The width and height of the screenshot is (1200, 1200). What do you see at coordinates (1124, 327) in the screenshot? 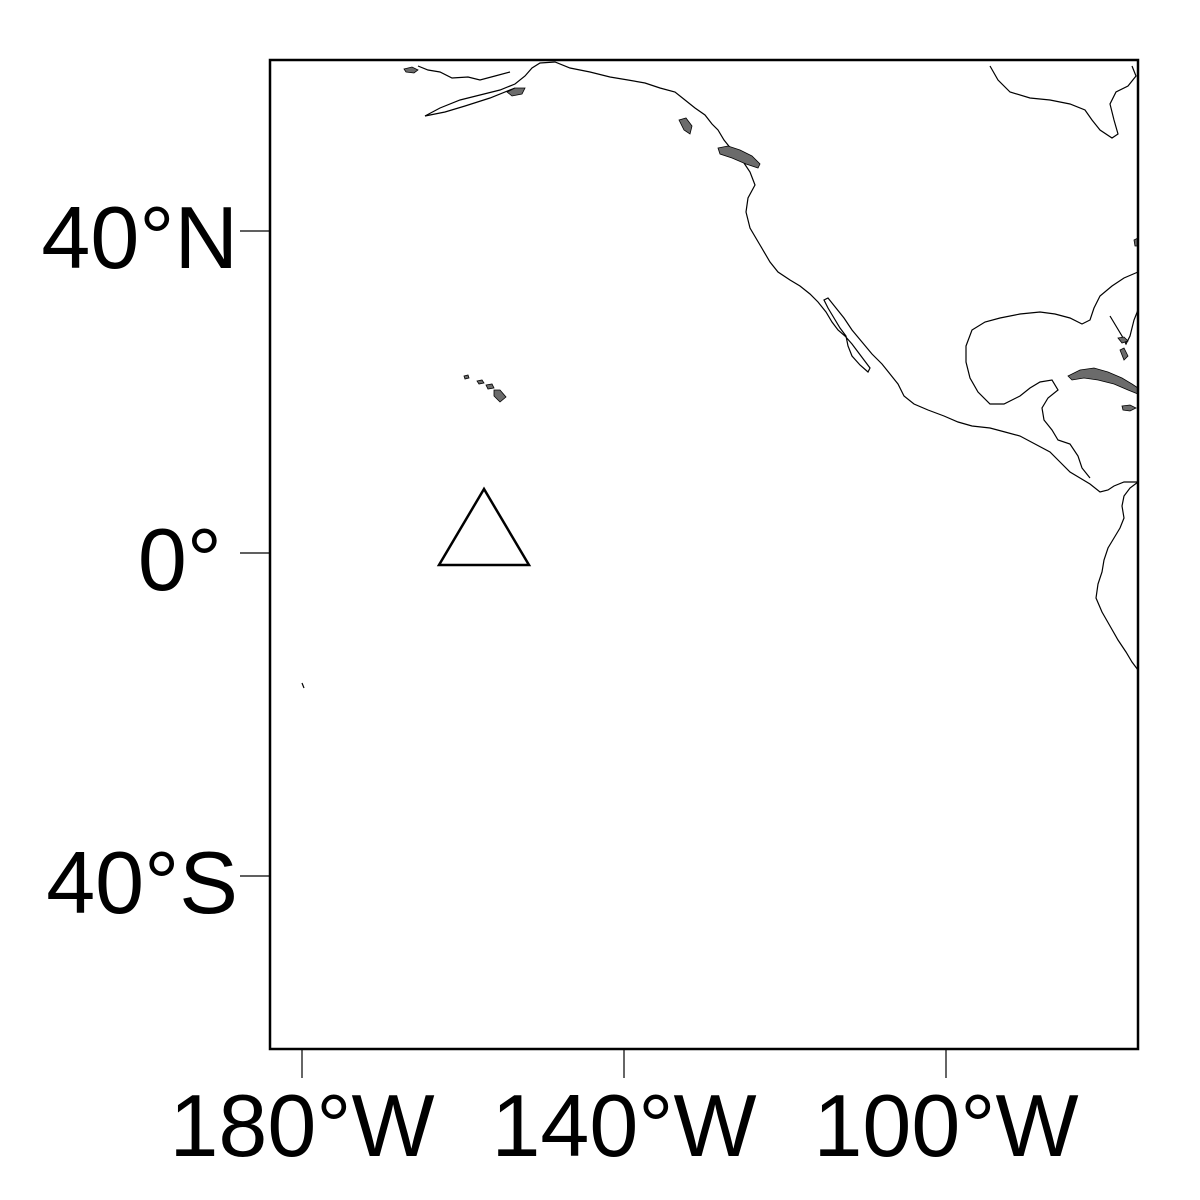
I see `florida-coastline` at bounding box center [1124, 327].